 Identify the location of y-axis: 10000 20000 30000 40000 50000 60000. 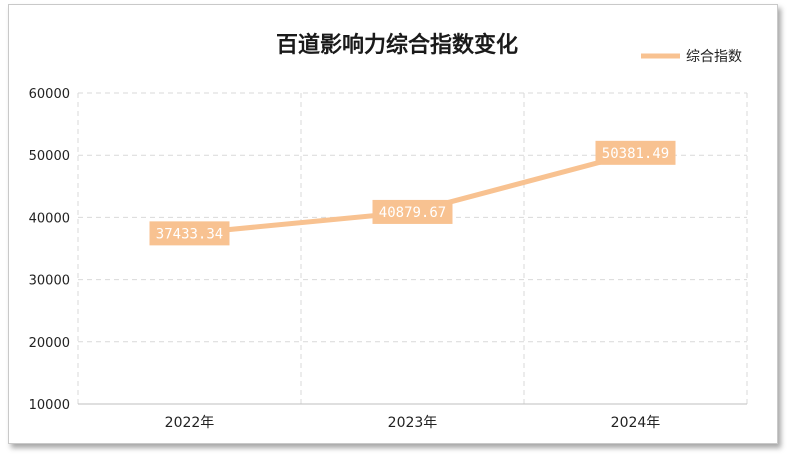
(49, 250).